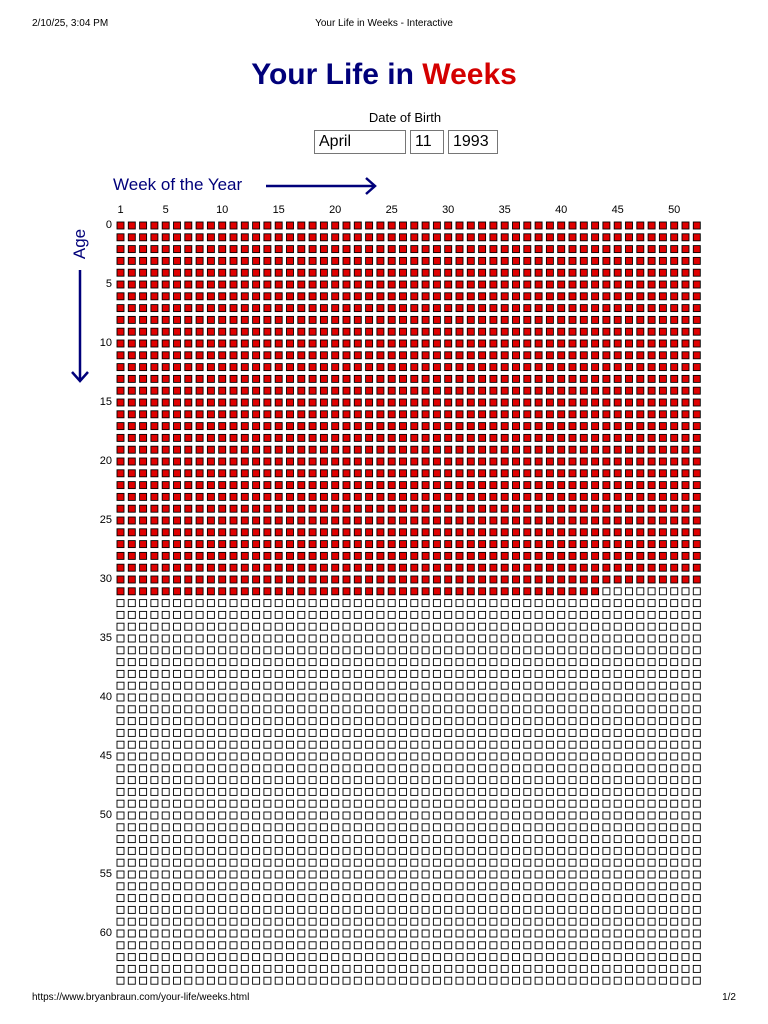 The width and height of the screenshot is (768, 1024). I want to click on week-tick-label: 1, so click(120, 210).